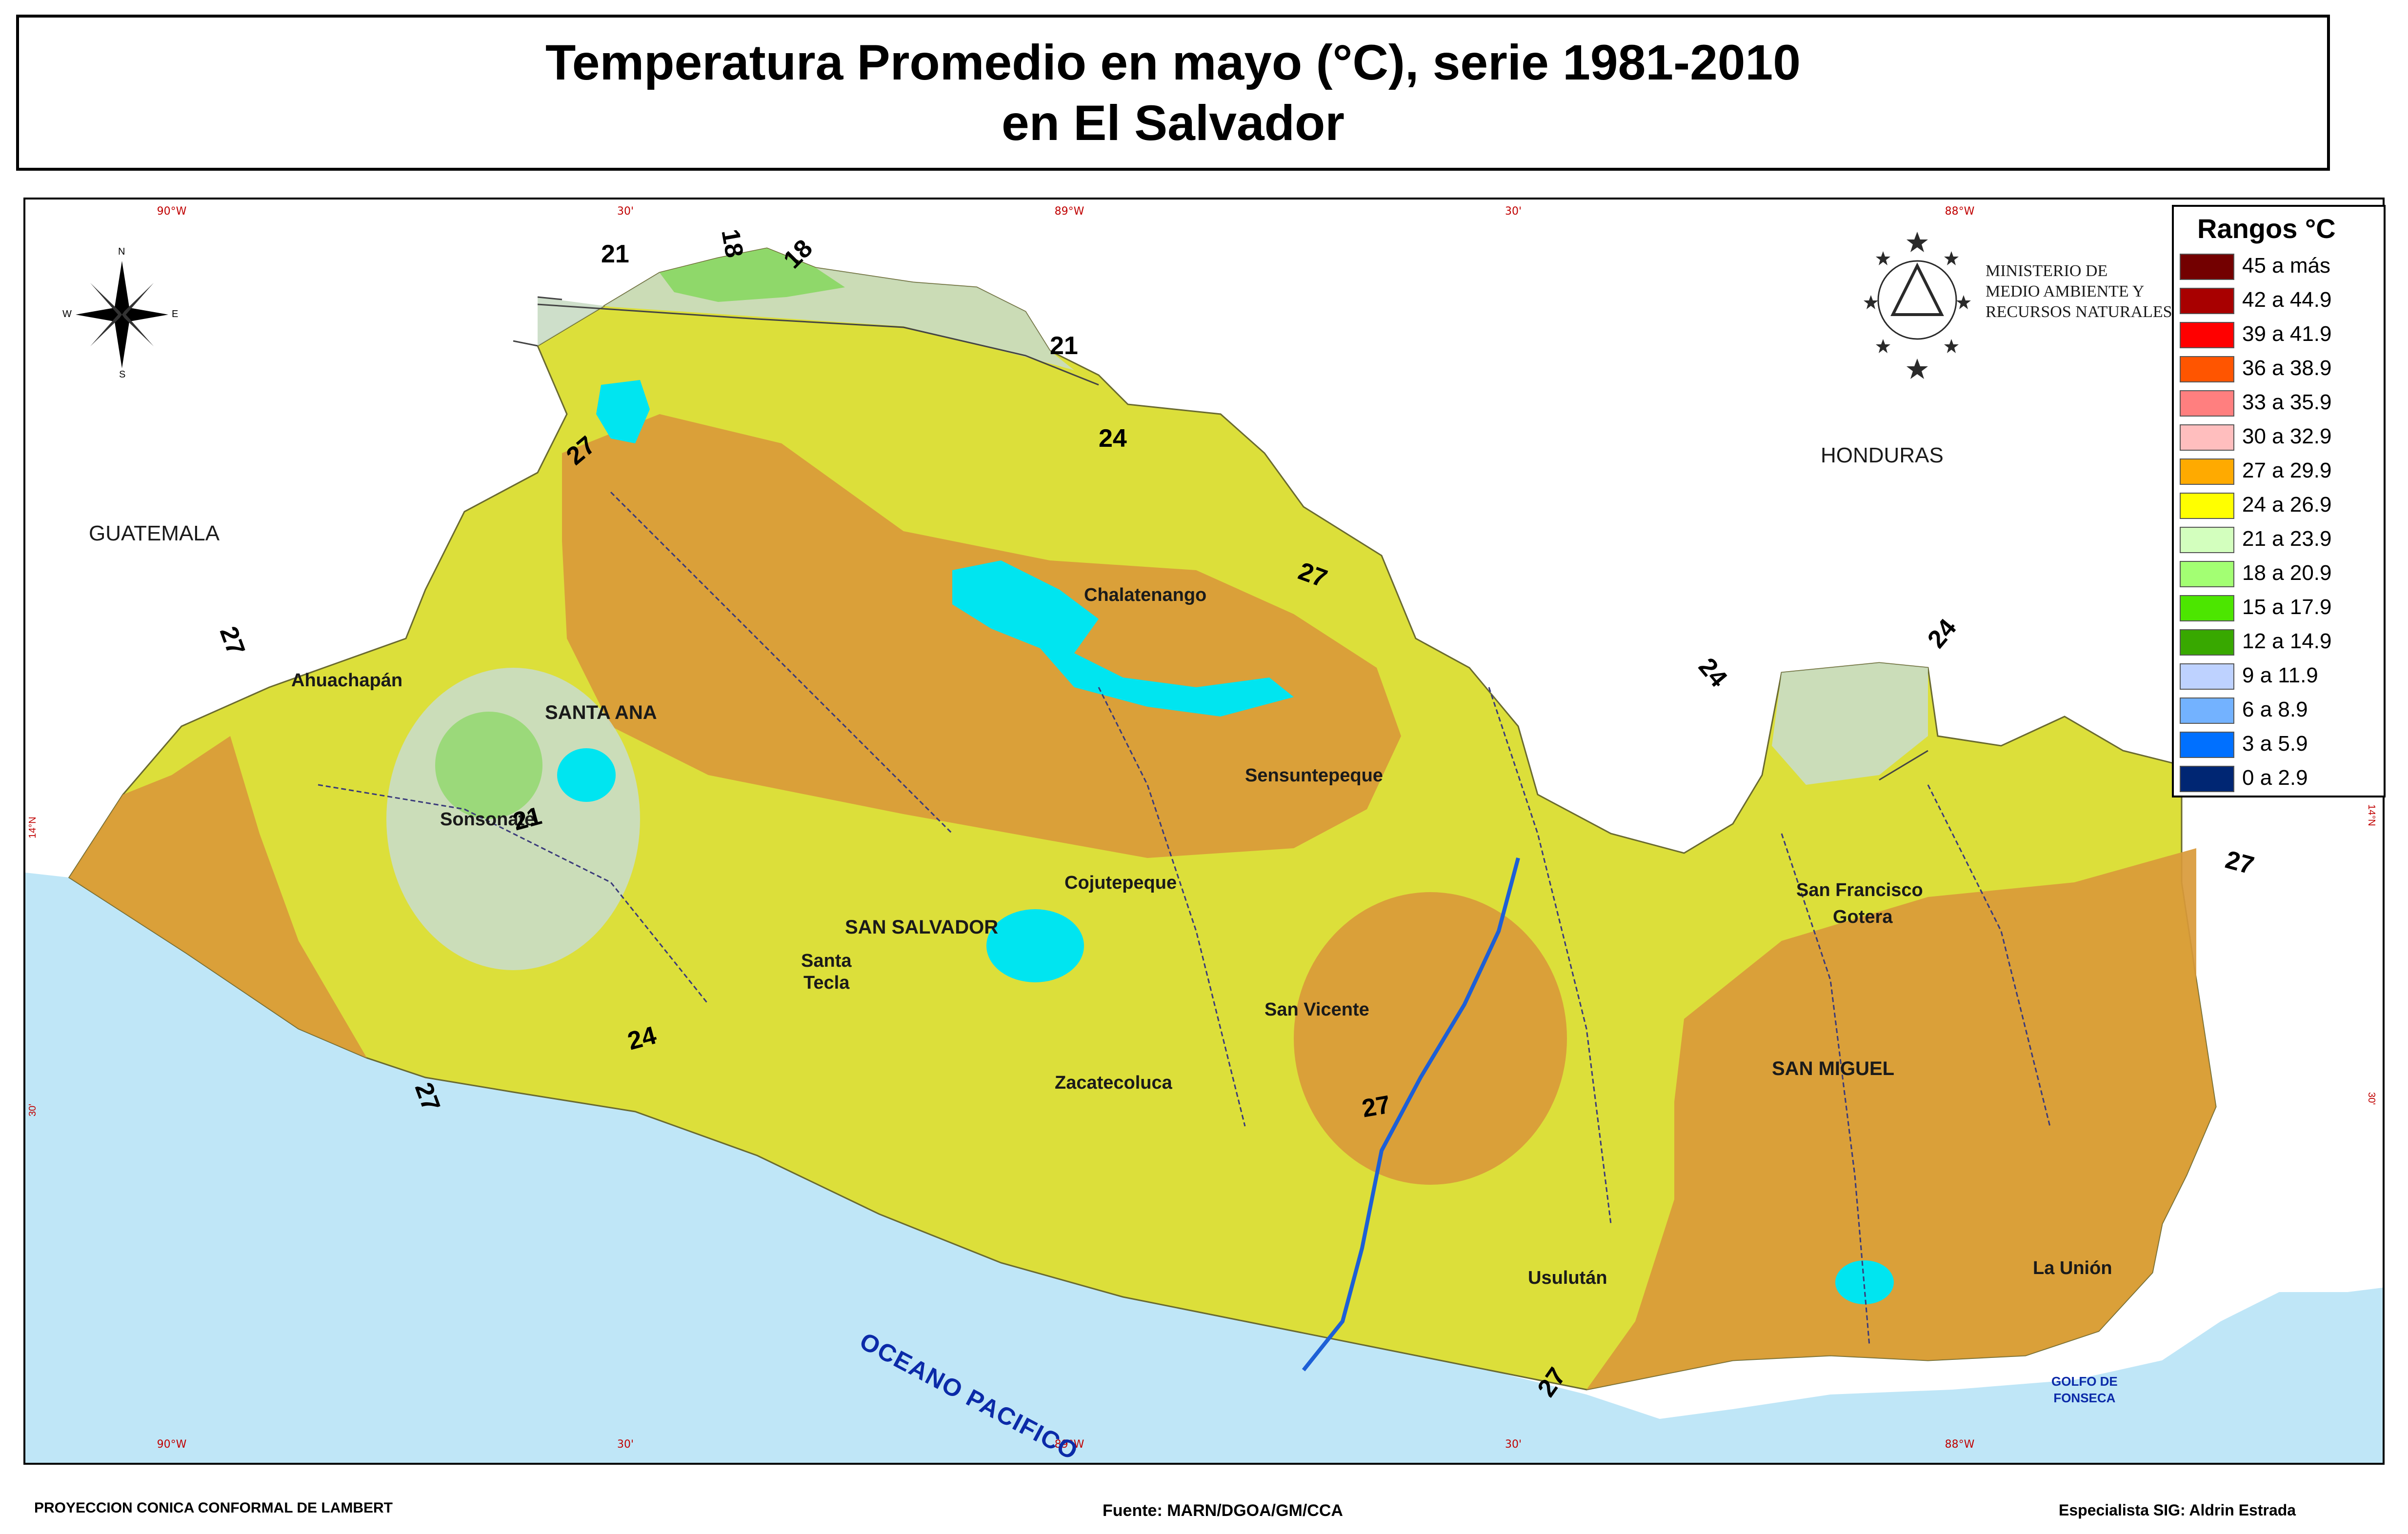 The width and height of the screenshot is (2408, 1534). What do you see at coordinates (2371, 1098) in the screenshot?
I see `grat-right-label-2: 30'` at bounding box center [2371, 1098].